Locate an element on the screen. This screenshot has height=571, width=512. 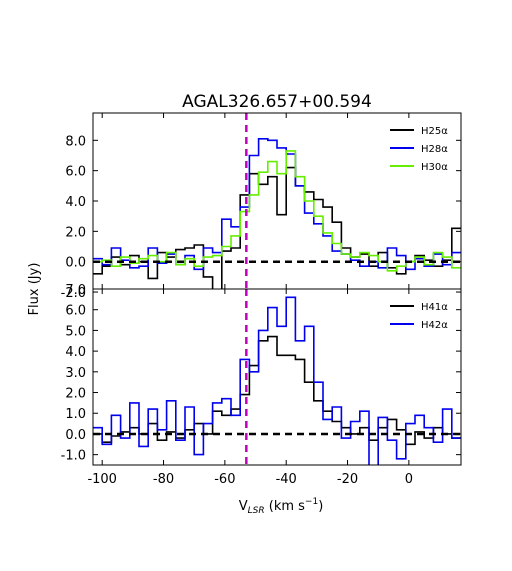
y-tick-label: 3.0 is located at coordinates (75, 373).